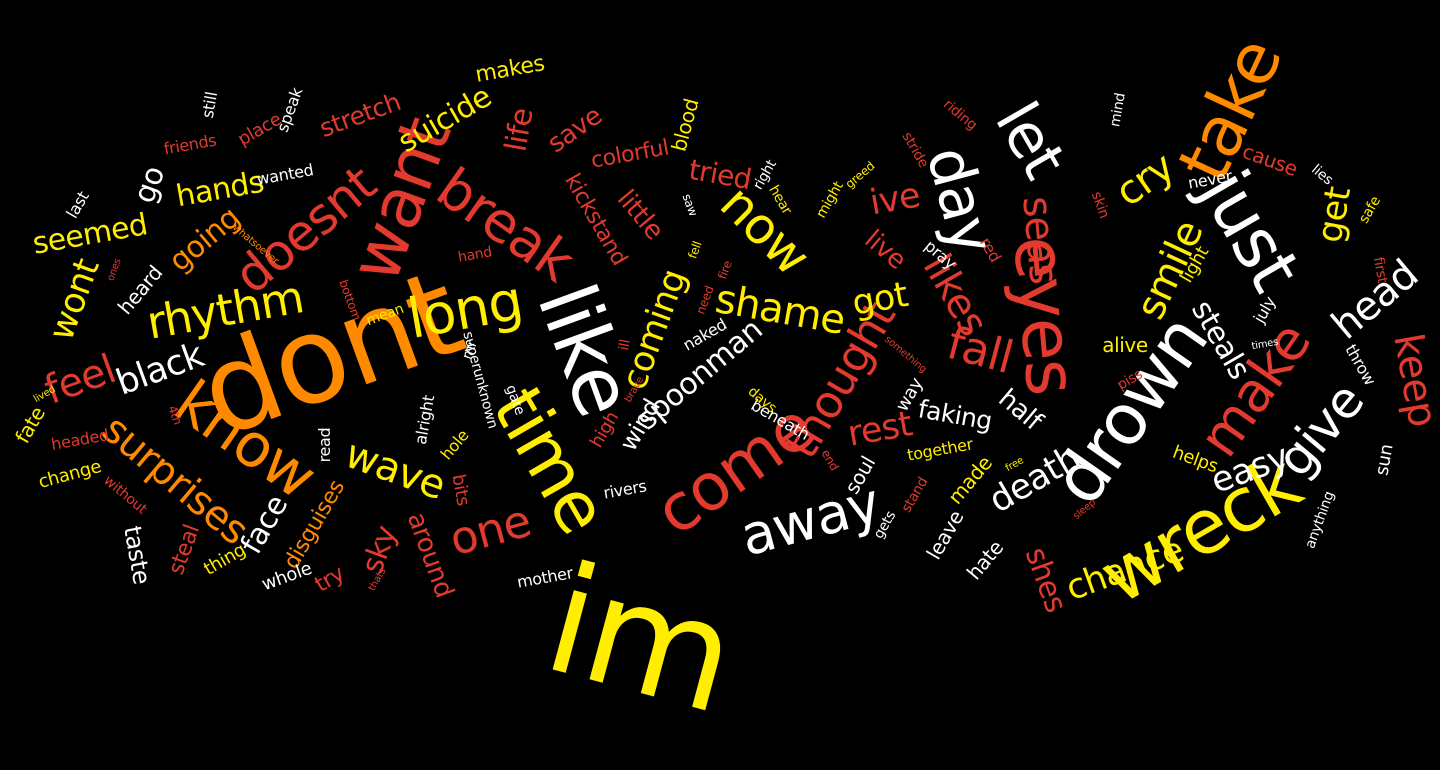 The height and width of the screenshot is (770, 1440). Describe the element at coordinates (1360, 364) in the screenshot. I see `word-throw: throw` at that location.